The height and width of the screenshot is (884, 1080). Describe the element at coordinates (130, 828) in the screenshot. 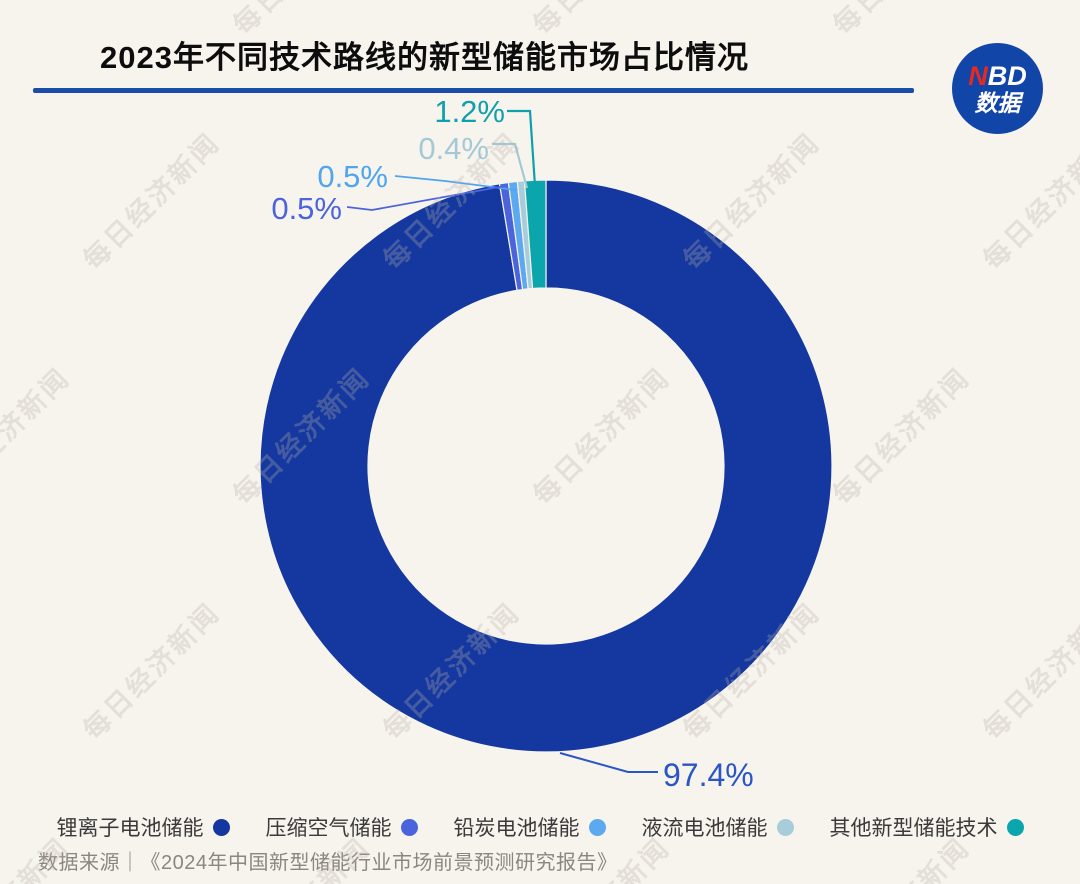

I see `legend-label: 锂离子电池储能` at that location.